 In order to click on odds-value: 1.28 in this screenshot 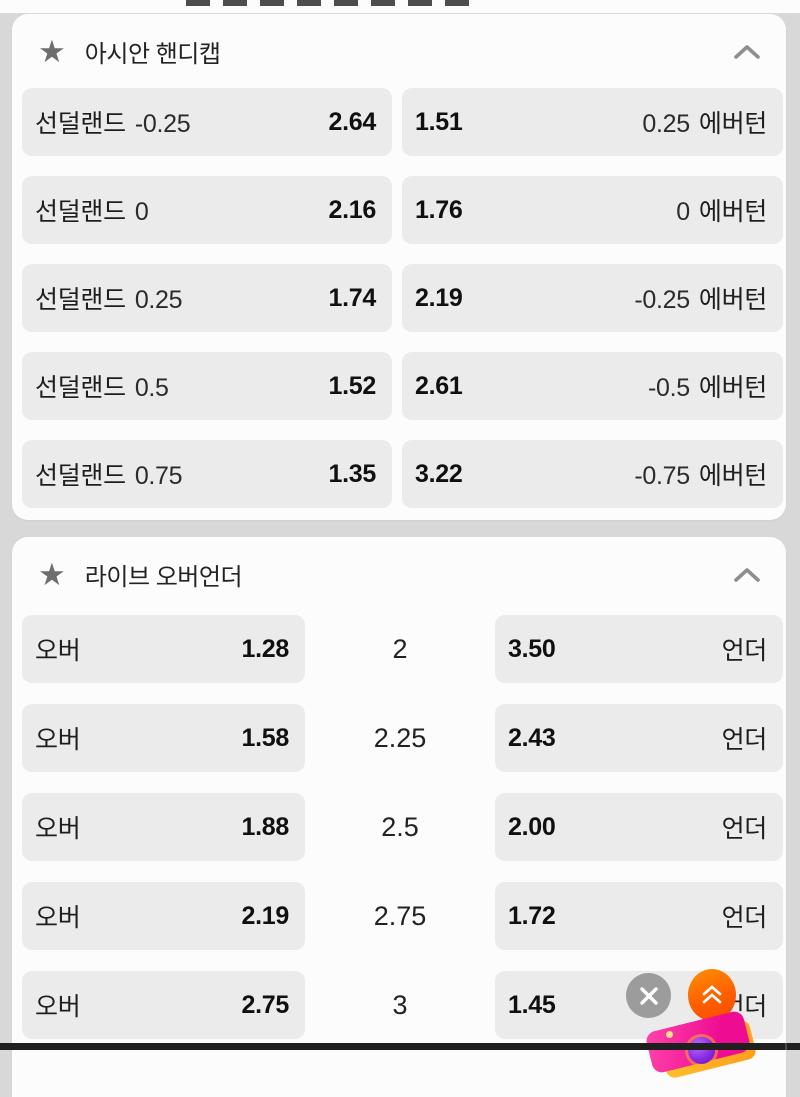, I will do `click(265, 648)`.